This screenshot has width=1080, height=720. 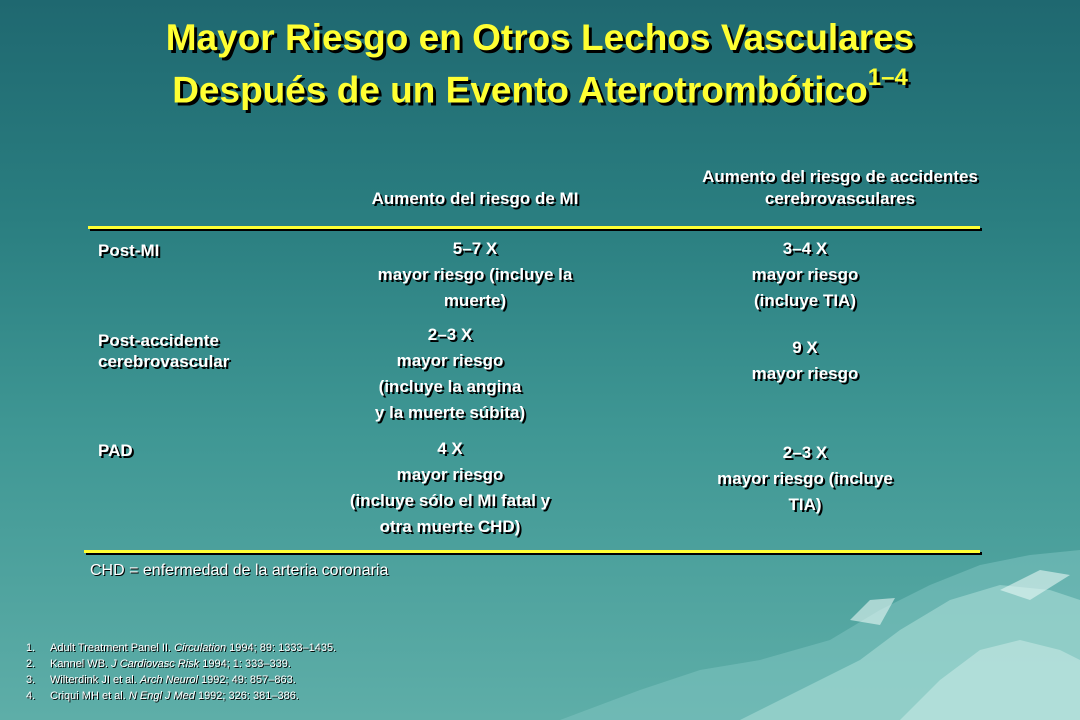 What do you see at coordinates (164, 361) in the screenshot?
I see `row-label-line: cerebrovascular` at bounding box center [164, 361].